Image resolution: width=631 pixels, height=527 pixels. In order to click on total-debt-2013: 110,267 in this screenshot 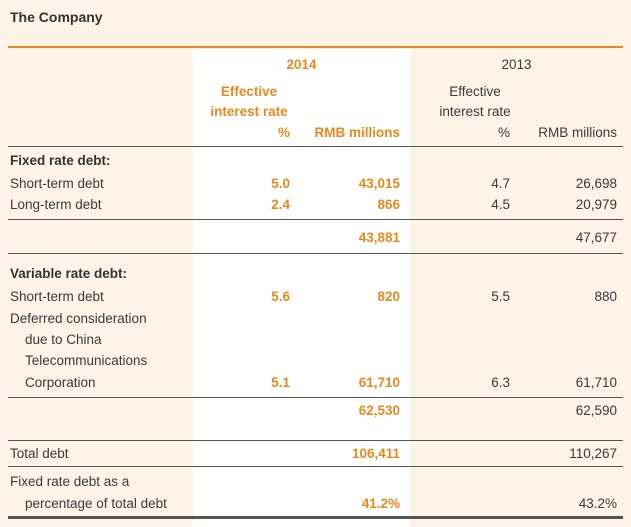, I will do `click(593, 453)`.